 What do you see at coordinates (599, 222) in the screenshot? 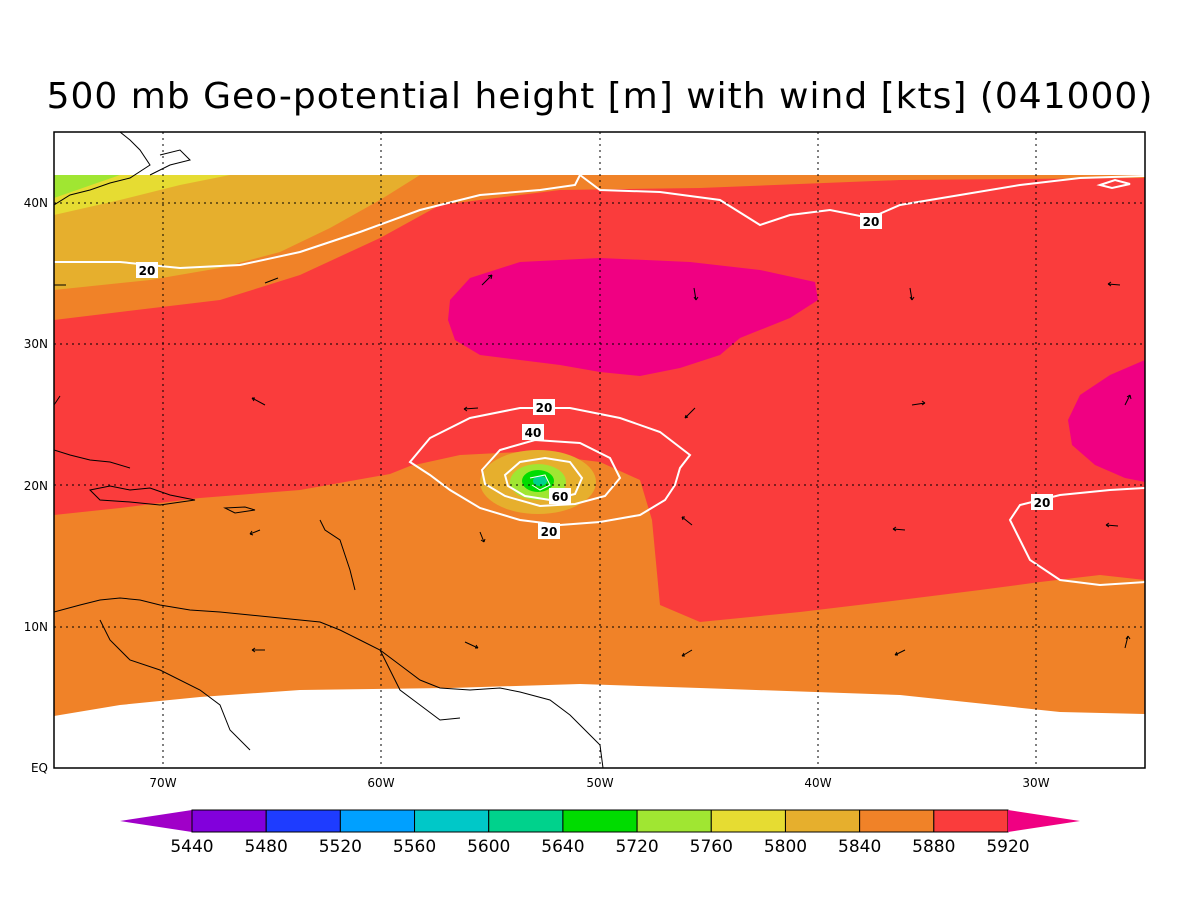
I see `contour-20-north` at bounding box center [599, 222].